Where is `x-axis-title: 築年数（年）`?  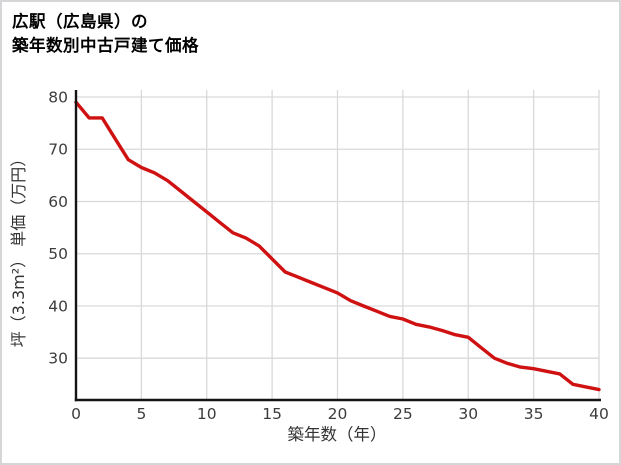
x-axis-title: 築年数（年） is located at coordinates (337, 434).